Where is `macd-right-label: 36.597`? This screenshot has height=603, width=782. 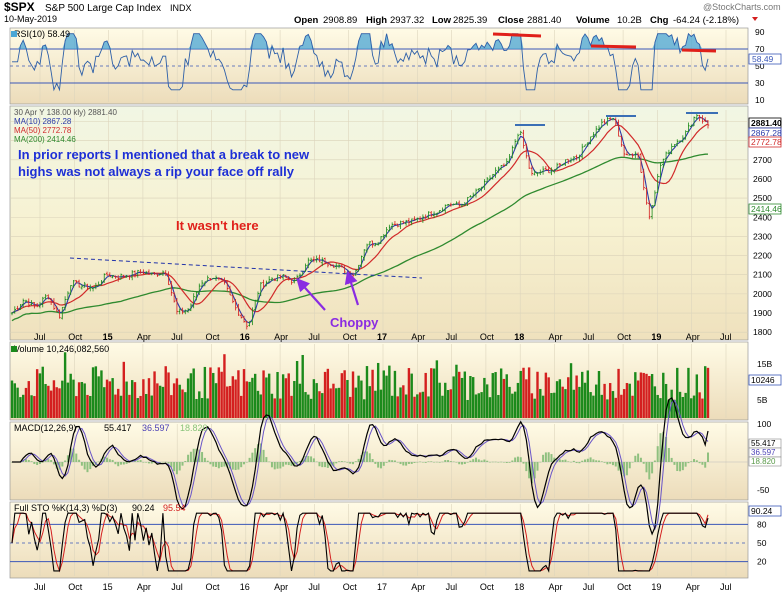 macd-right-label: 36.597 is located at coordinates (763, 452).